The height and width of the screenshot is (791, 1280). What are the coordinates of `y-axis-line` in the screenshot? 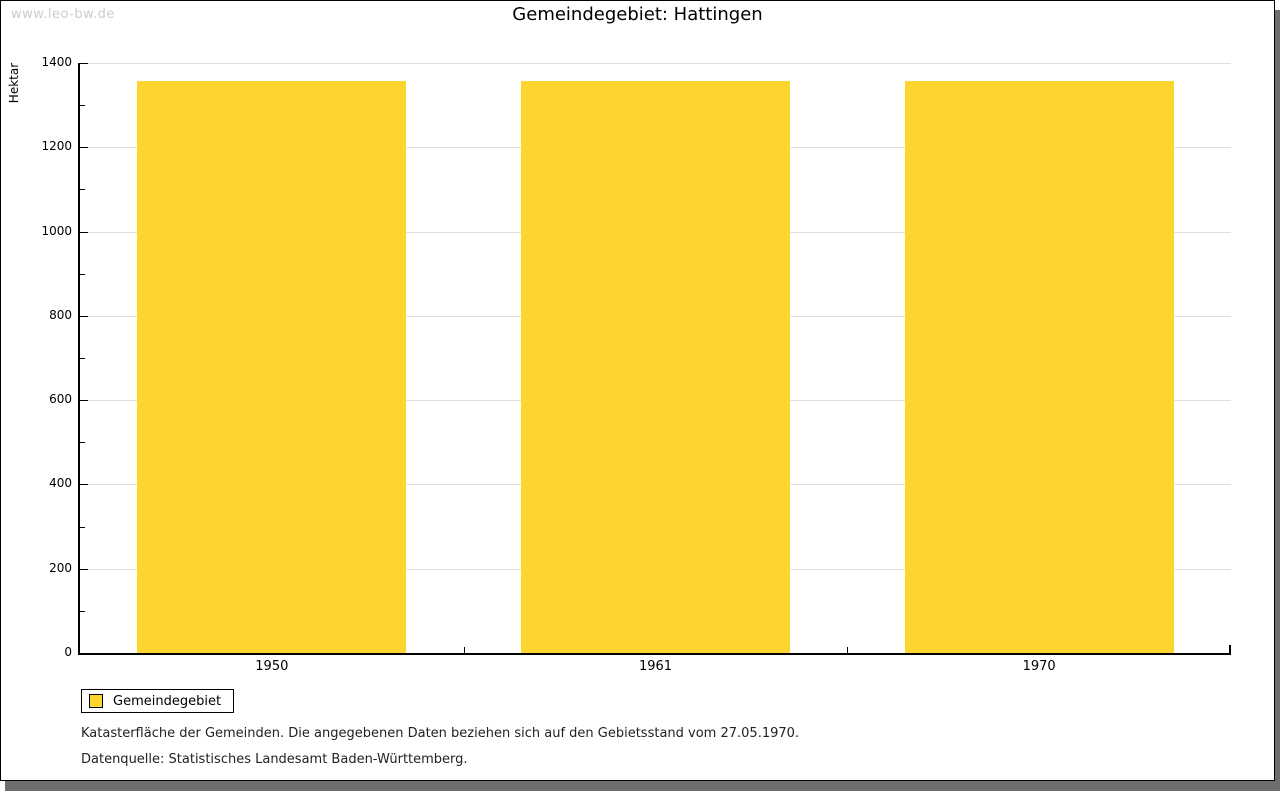 It's located at (79, 359).